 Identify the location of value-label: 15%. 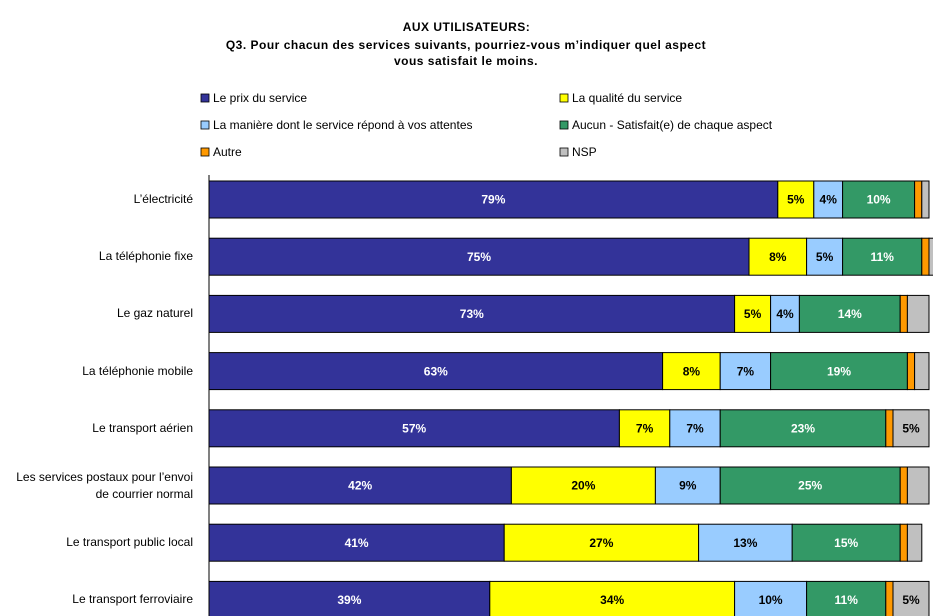
(846, 543).